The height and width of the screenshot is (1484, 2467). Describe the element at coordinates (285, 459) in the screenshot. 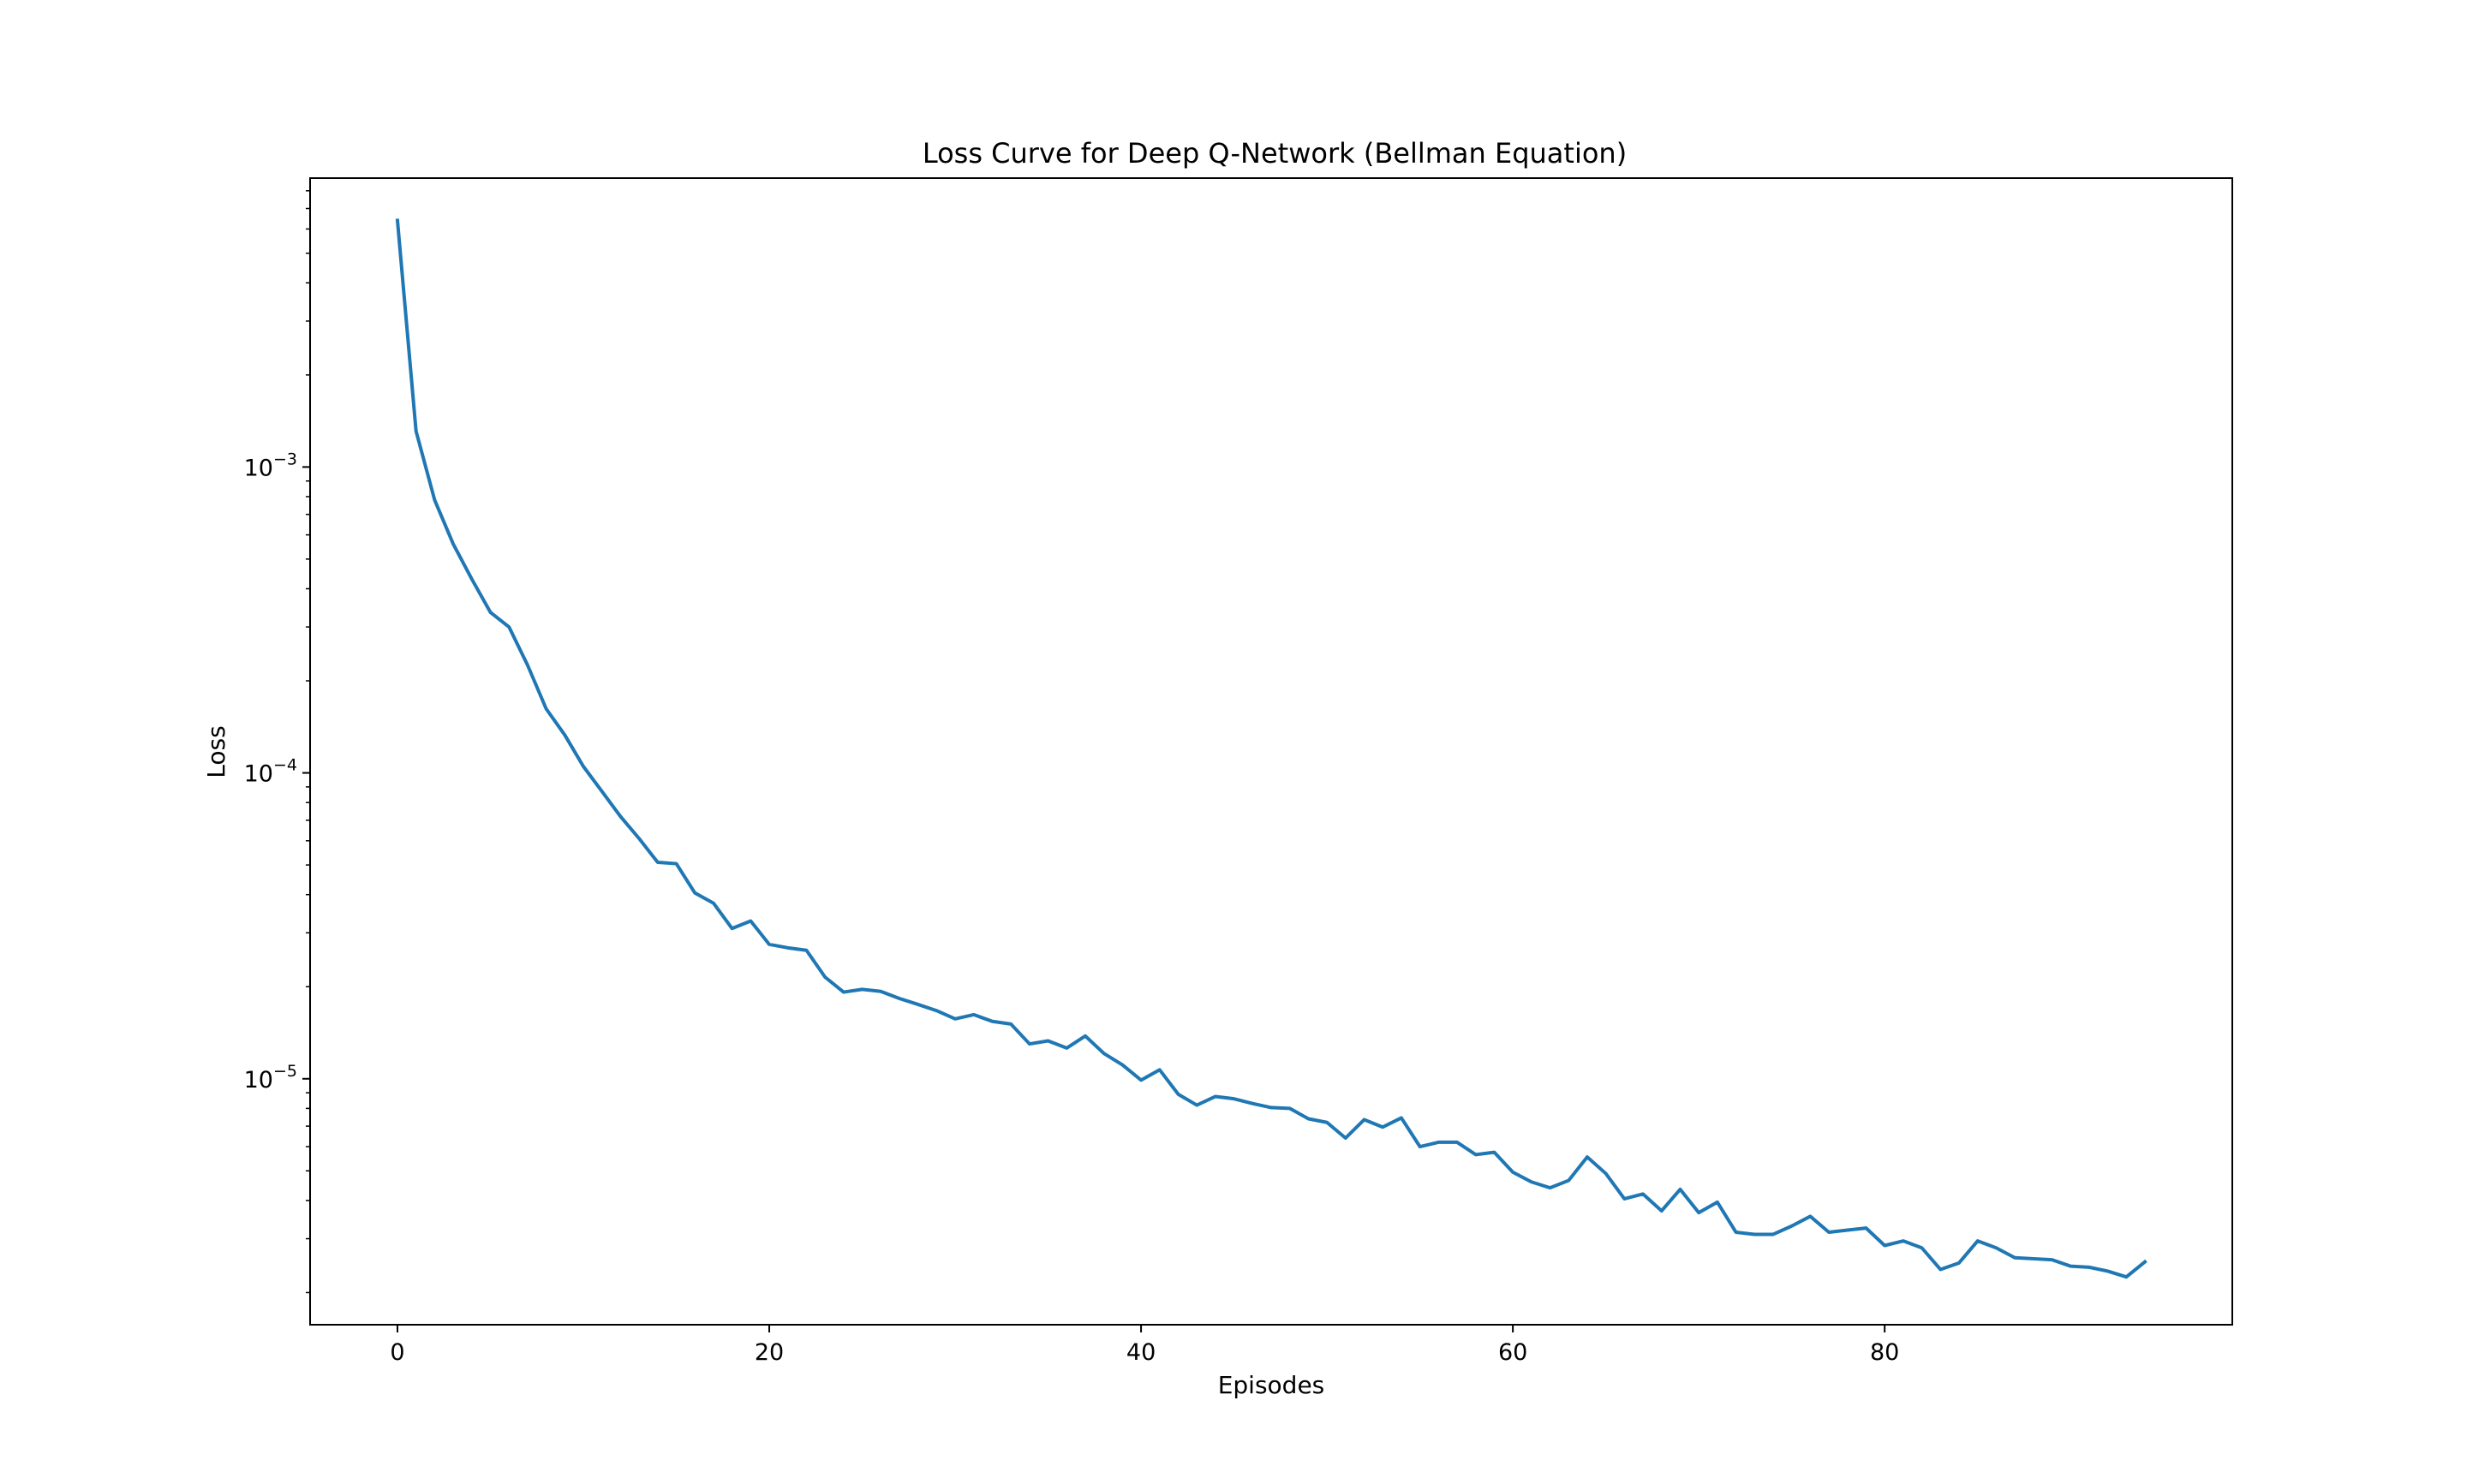

I see `y-tick-exponent: −3` at that location.